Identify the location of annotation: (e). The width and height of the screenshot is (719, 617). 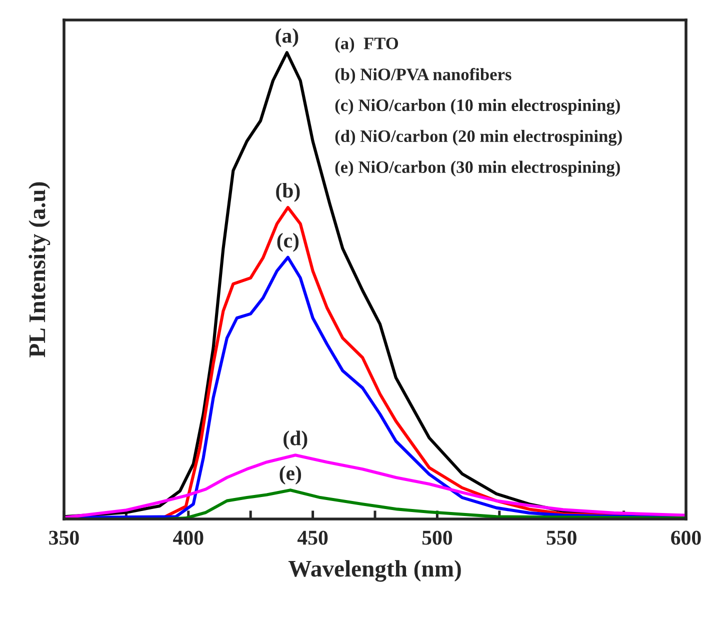
(291, 475).